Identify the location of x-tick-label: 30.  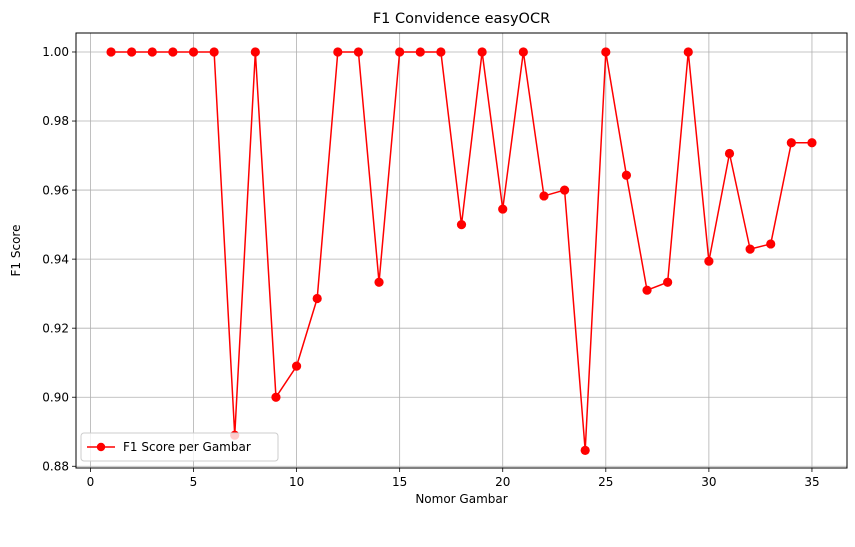
(708, 482).